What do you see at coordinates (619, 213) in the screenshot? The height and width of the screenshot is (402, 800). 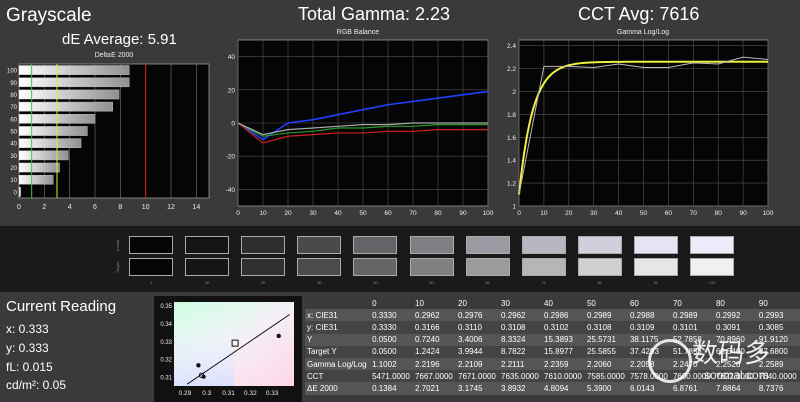 I see `gamma-x-tick: 40` at bounding box center [619, 213].